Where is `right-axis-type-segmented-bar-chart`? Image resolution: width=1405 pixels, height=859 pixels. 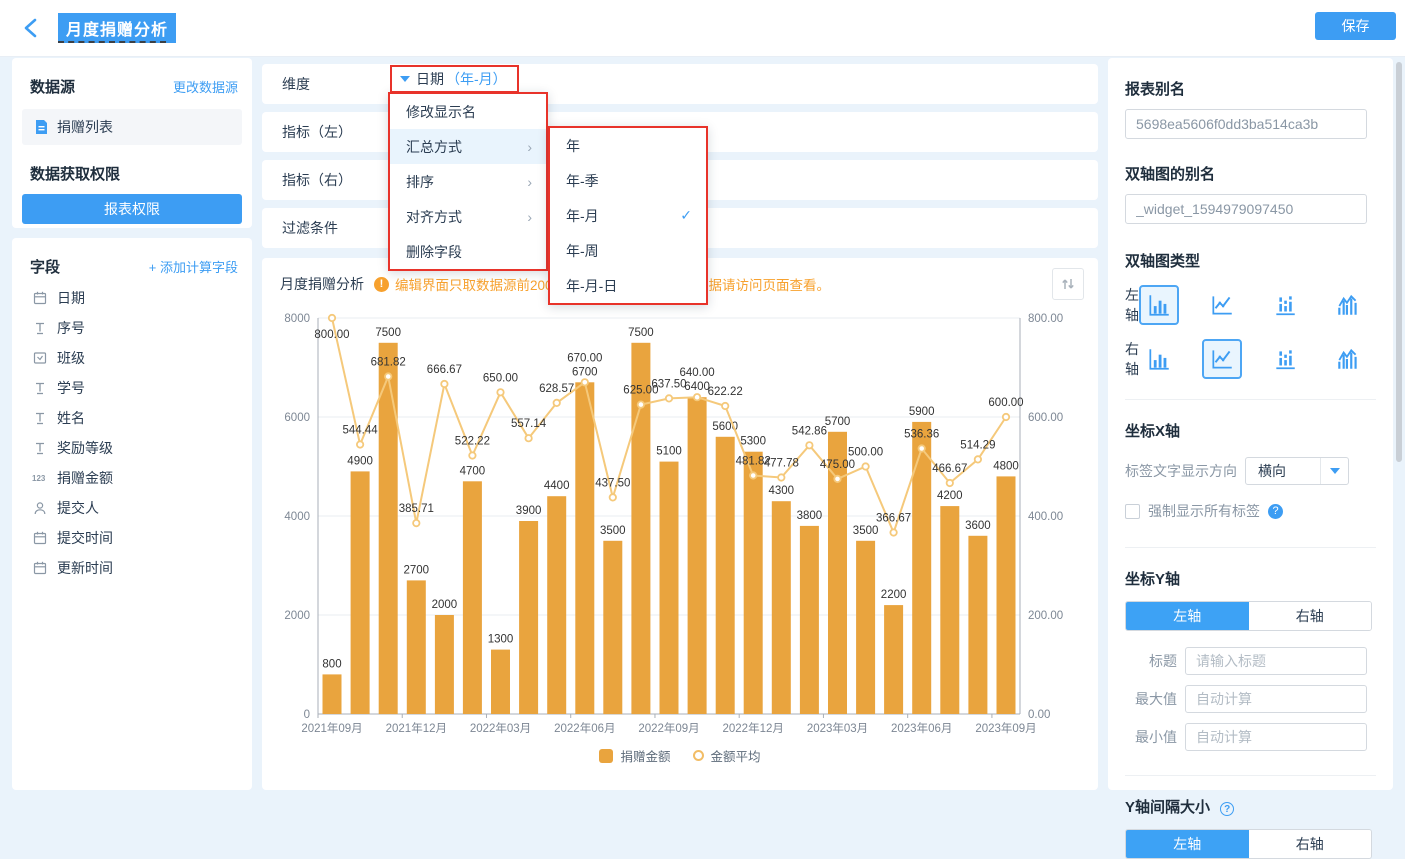
right-axis-type-segmented-bar-chart is located at coordinates (1285, 359).